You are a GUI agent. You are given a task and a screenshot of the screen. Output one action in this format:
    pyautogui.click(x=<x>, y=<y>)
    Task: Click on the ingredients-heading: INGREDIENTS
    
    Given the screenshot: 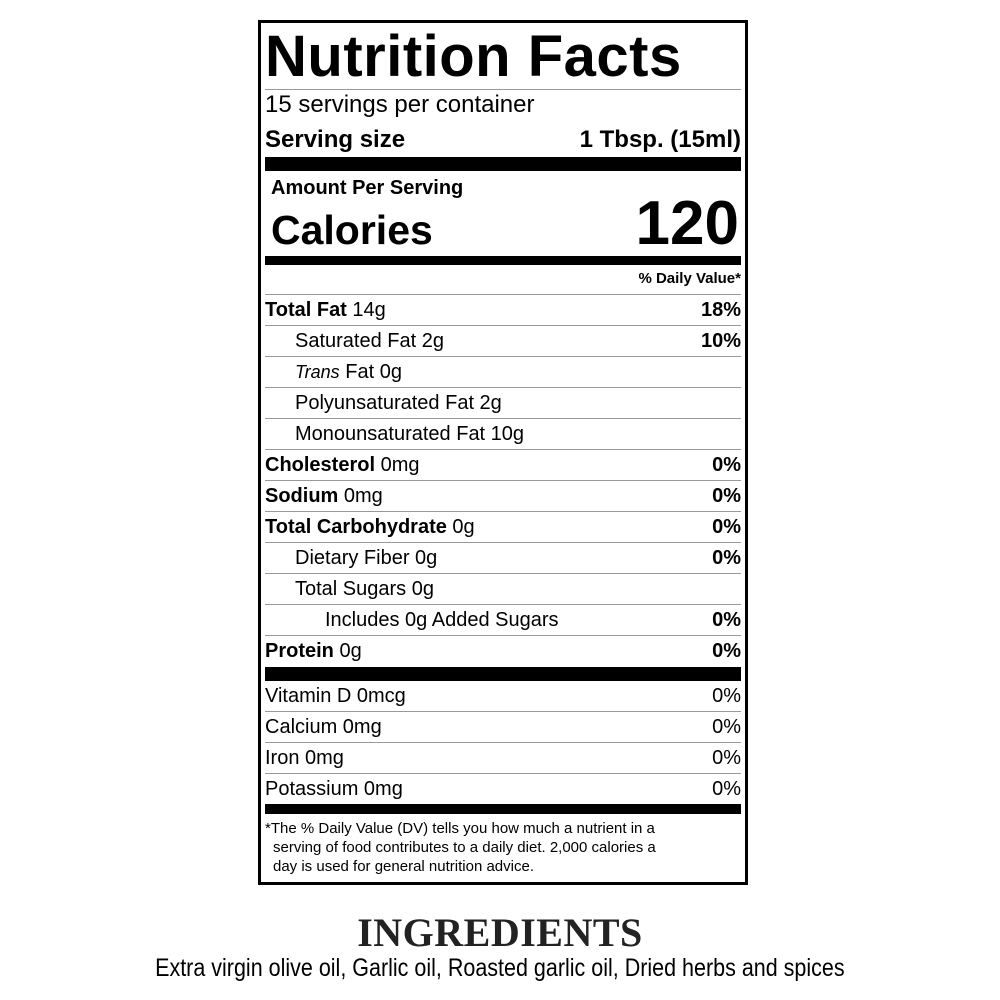 What is the action you would take?
    pyautogui.click(x=500, y=932)
    